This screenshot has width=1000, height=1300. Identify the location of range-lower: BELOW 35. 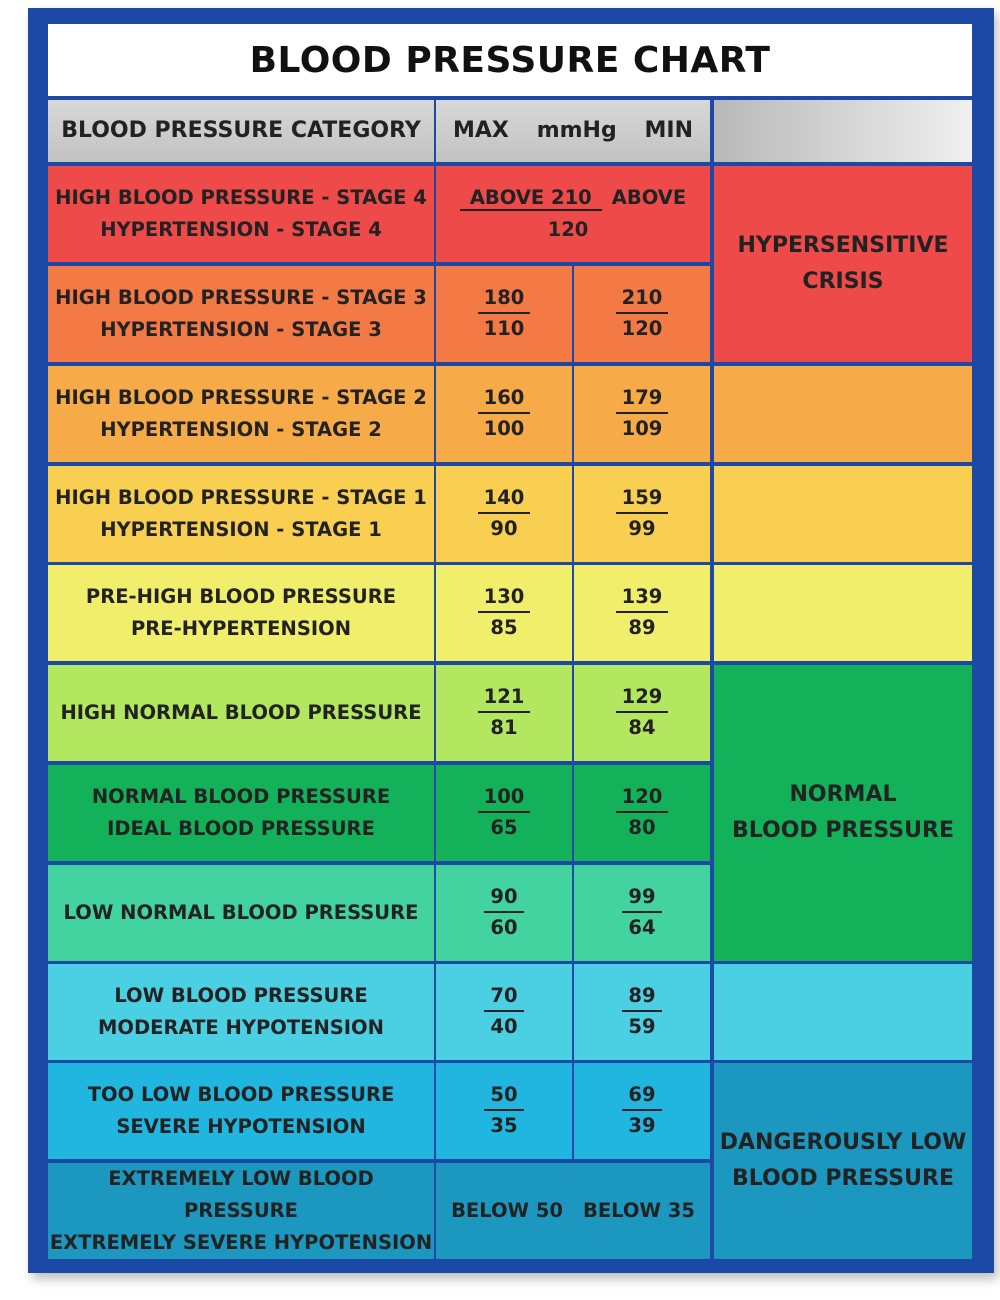
(639, 1210).